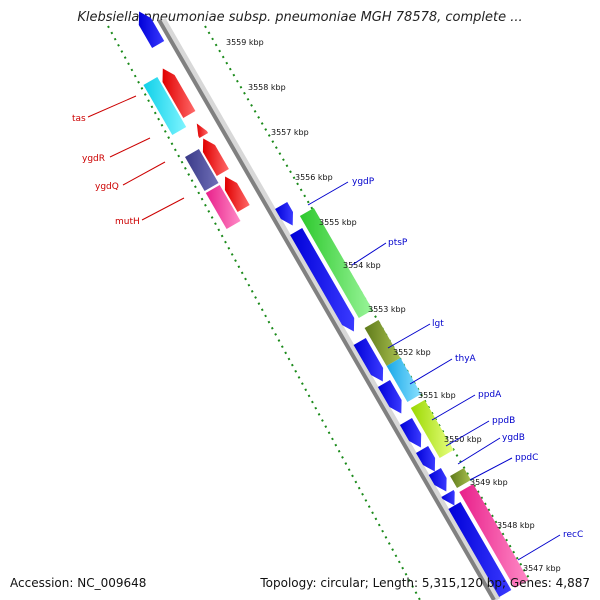 This screenshot has height=600, width=600. I want to click on gene-feature-ptsP-band, so click(336, 263).